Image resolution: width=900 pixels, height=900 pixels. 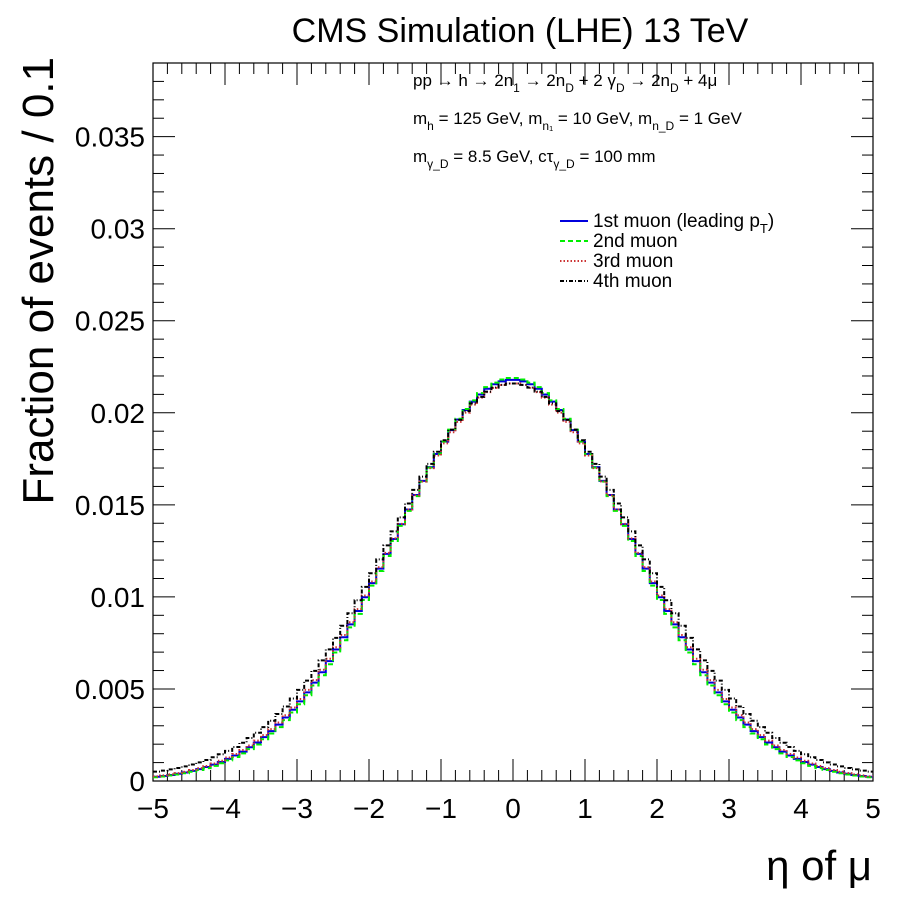 I want to click on y-tick-label: 0.03, so click(x=118, y=229).